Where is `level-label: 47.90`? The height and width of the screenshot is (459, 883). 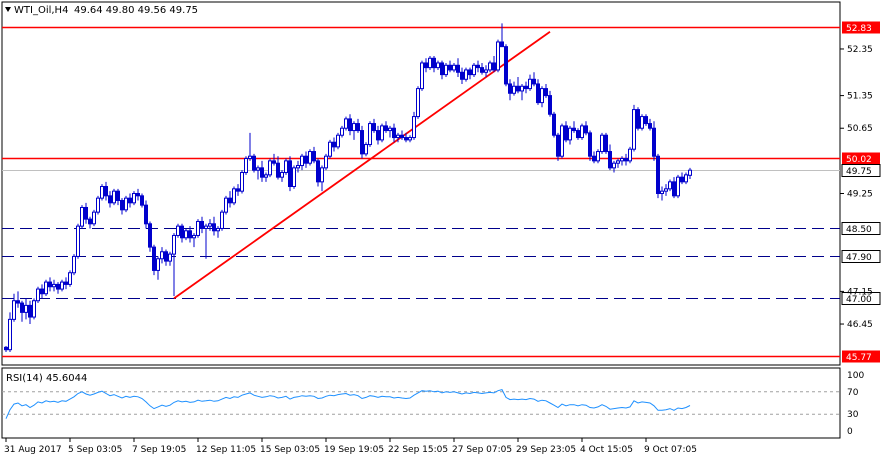
level-label: 47.90 is located at coordinates (859, 258).